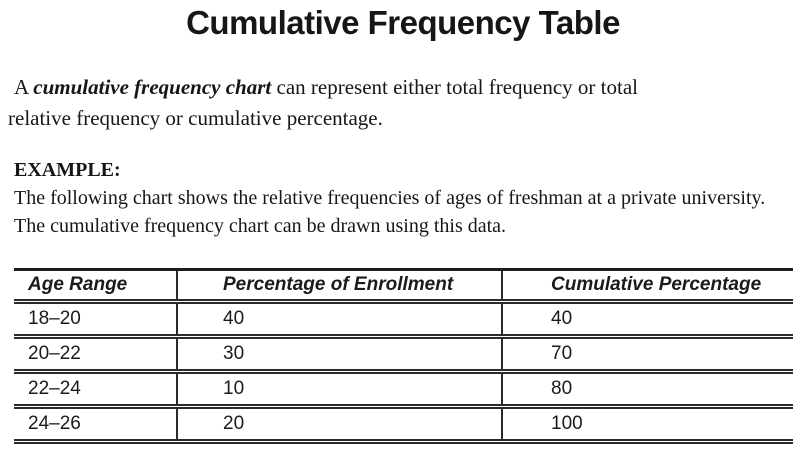 This screenshot has height=476, width=806. What do you see at coordinates (21, 87) in the screenshot?
I see `intro-lead: A` at bounding box center [21, 87].